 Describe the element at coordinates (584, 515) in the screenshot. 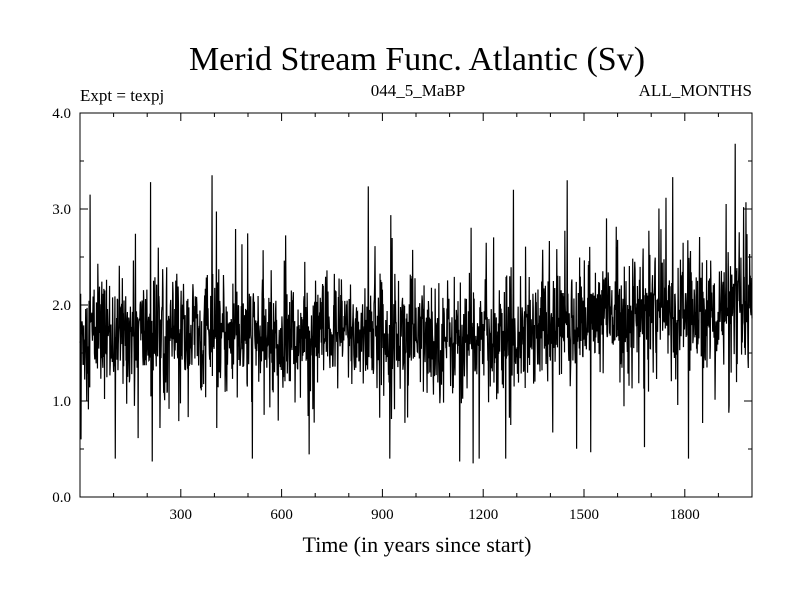

I see `x-tick-label: 1500` at that location.